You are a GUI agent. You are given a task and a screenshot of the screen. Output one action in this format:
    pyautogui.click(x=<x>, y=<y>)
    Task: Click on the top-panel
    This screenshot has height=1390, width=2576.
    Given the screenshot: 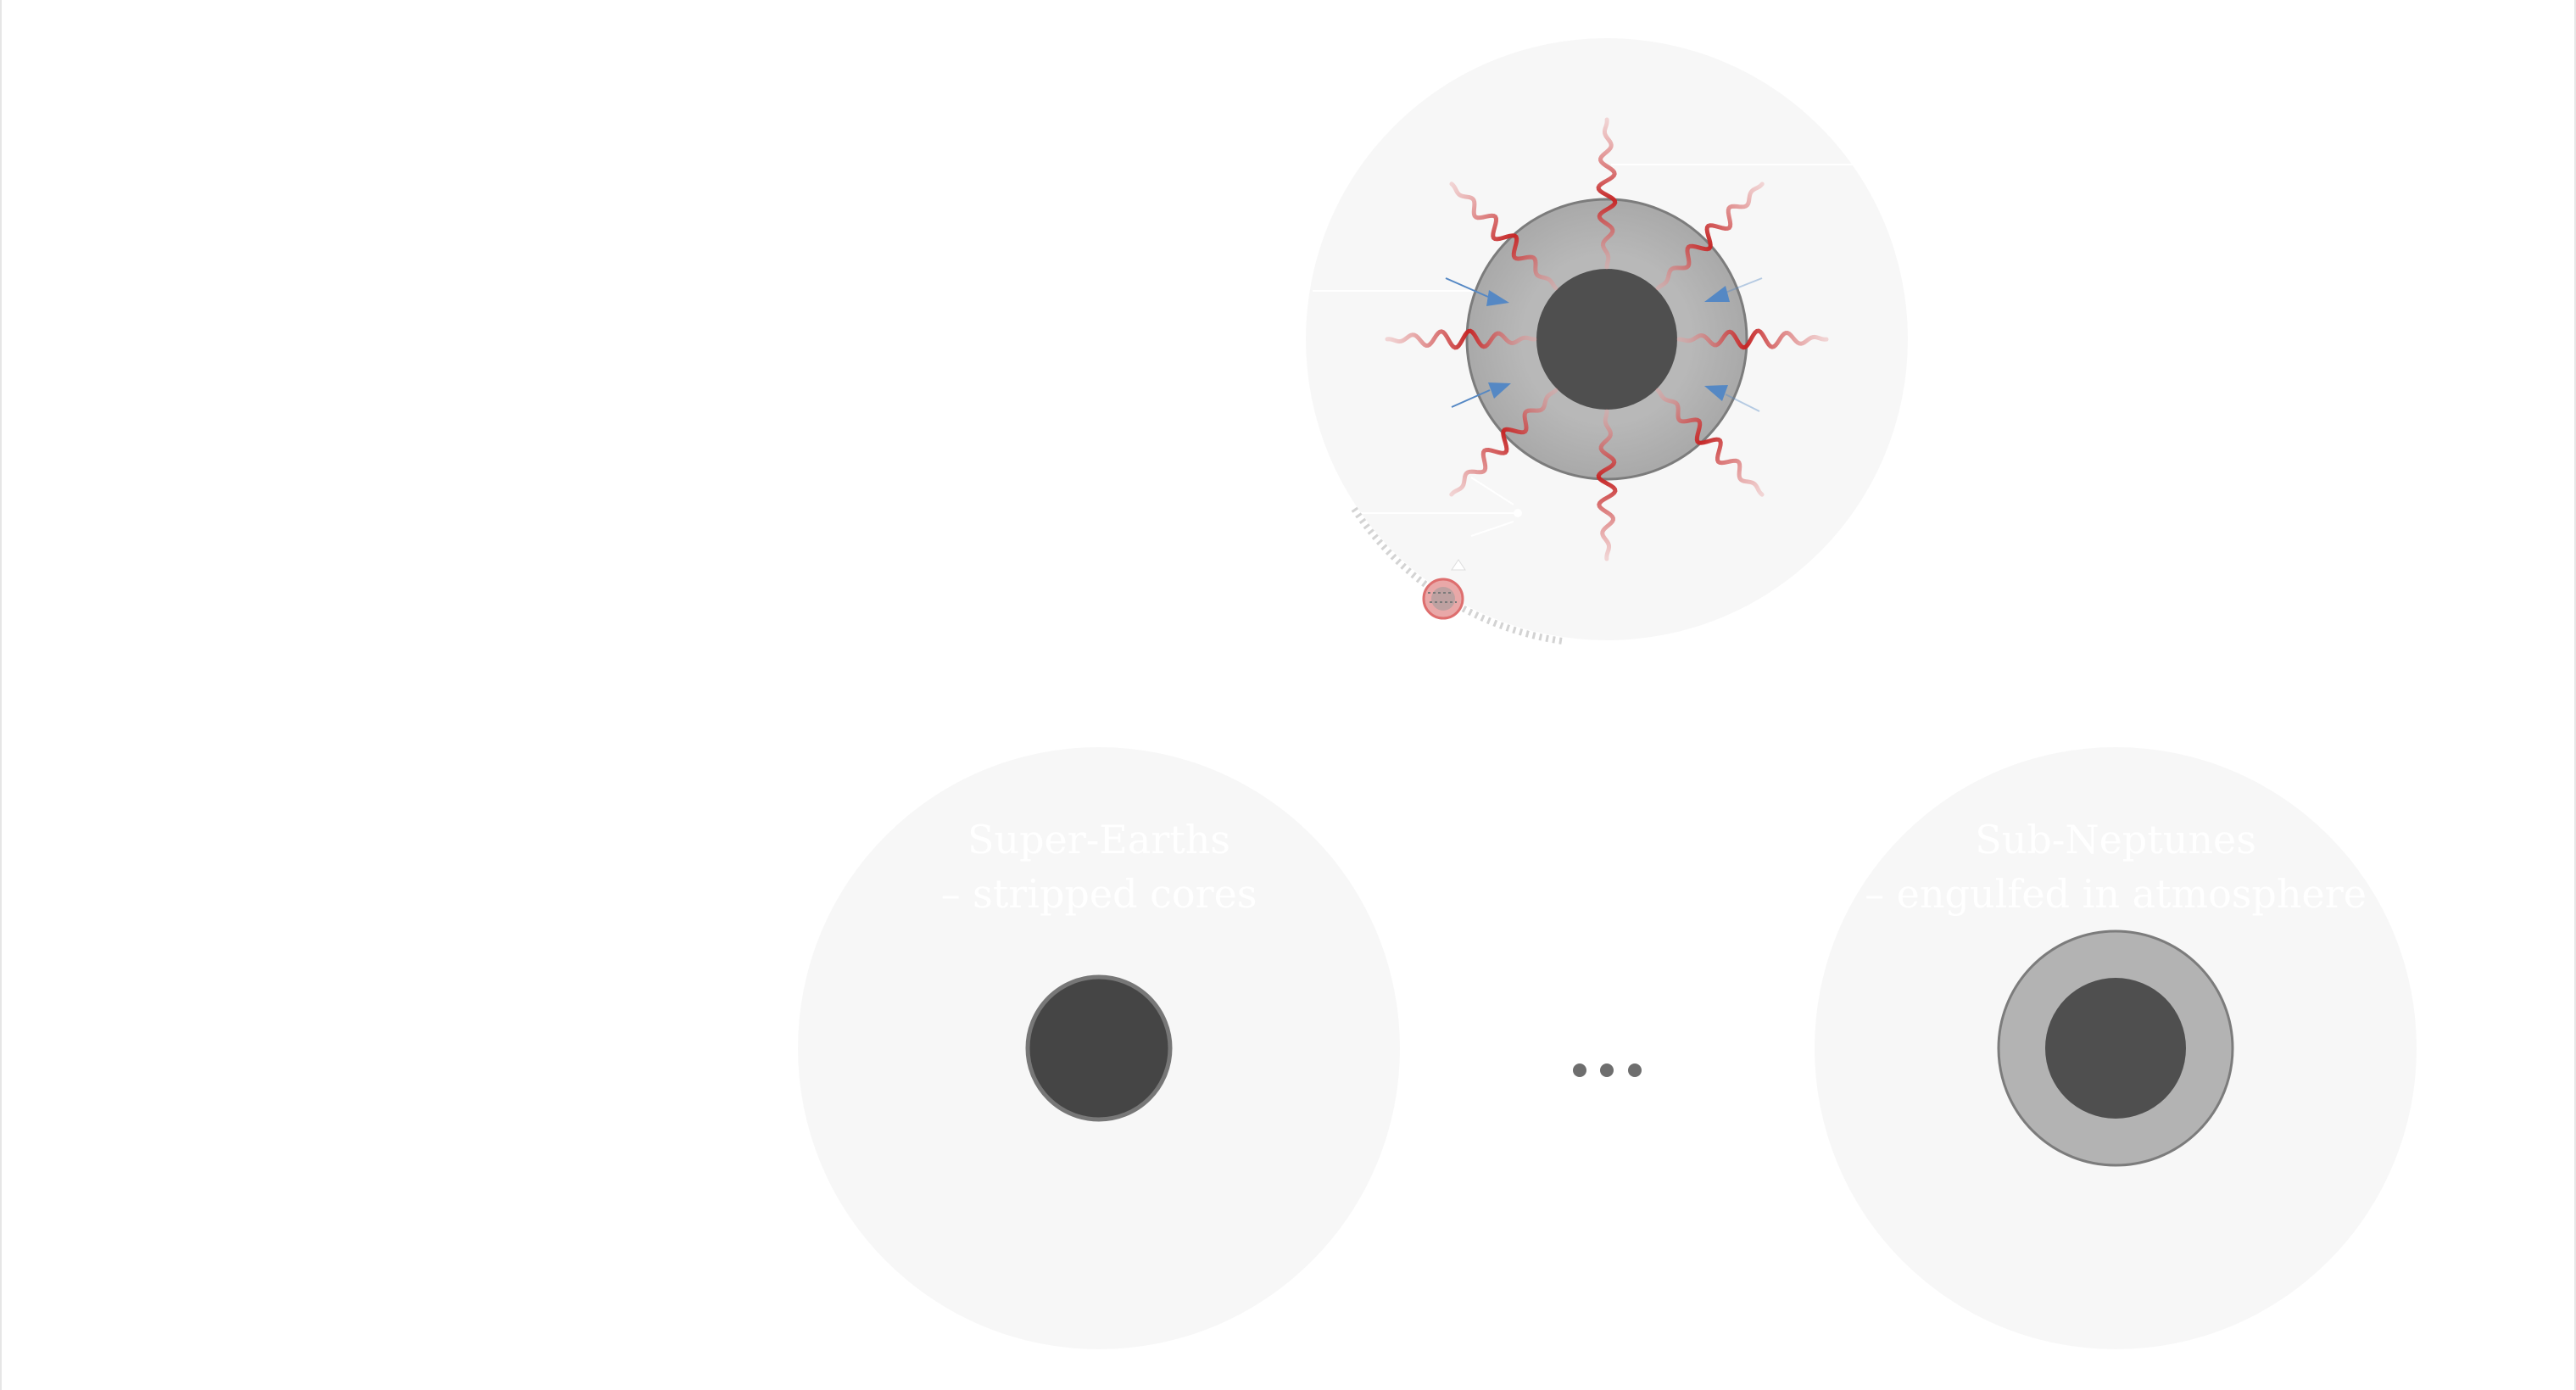 What is the action you would take?
    pyautogui.click(x=1607, y=341)
    